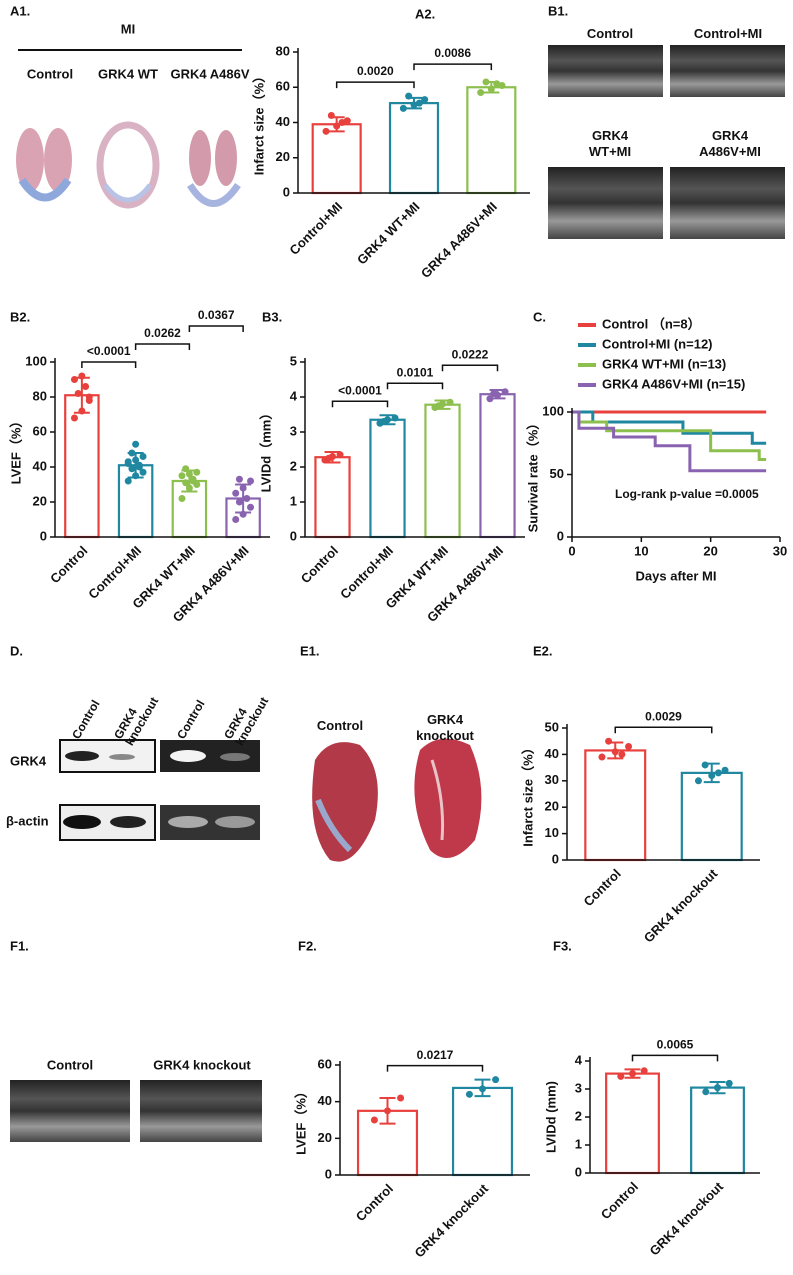  What do you see at coordinates (657, 343) in the screenshot?
I see `legend-label: Control+MI (n=12)` at bounding box center [657, 343].